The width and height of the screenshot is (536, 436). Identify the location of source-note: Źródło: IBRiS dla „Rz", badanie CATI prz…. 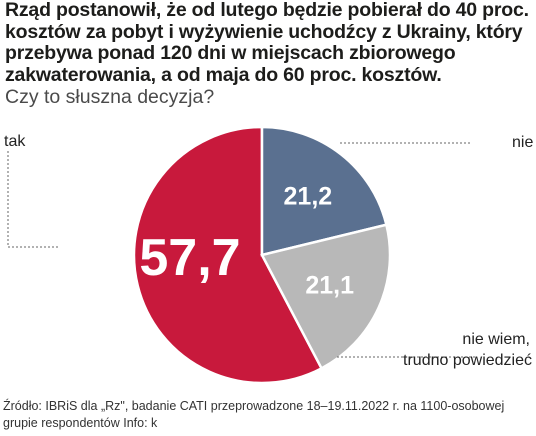
(254, 414).